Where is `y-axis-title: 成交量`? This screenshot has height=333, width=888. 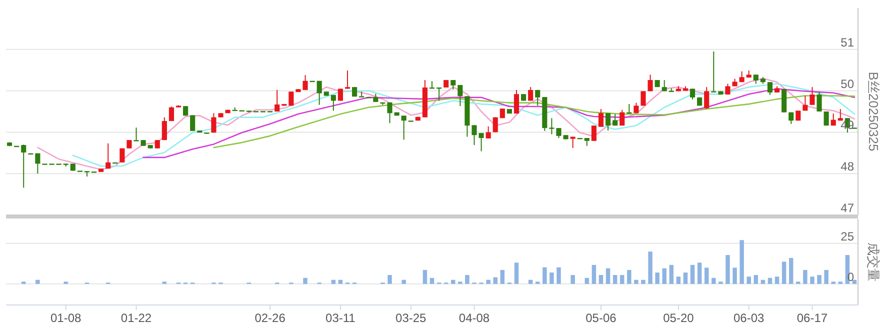 y-axis-title: 成交量 is located at coordinates (873, 262).